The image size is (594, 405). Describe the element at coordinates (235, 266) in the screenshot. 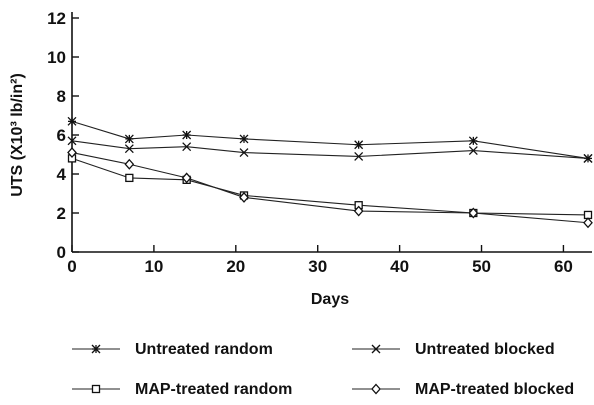

I see `x-tick-label: 20` at that location.